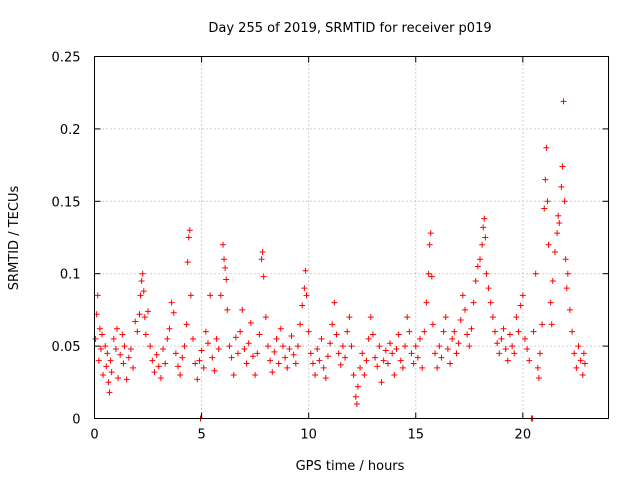 This screenshot has height=480, width=640. What do you see at coordinates (523, 435) in the screenshot?
I see `x-tick-label: 20` at bounding box center [523, 435].